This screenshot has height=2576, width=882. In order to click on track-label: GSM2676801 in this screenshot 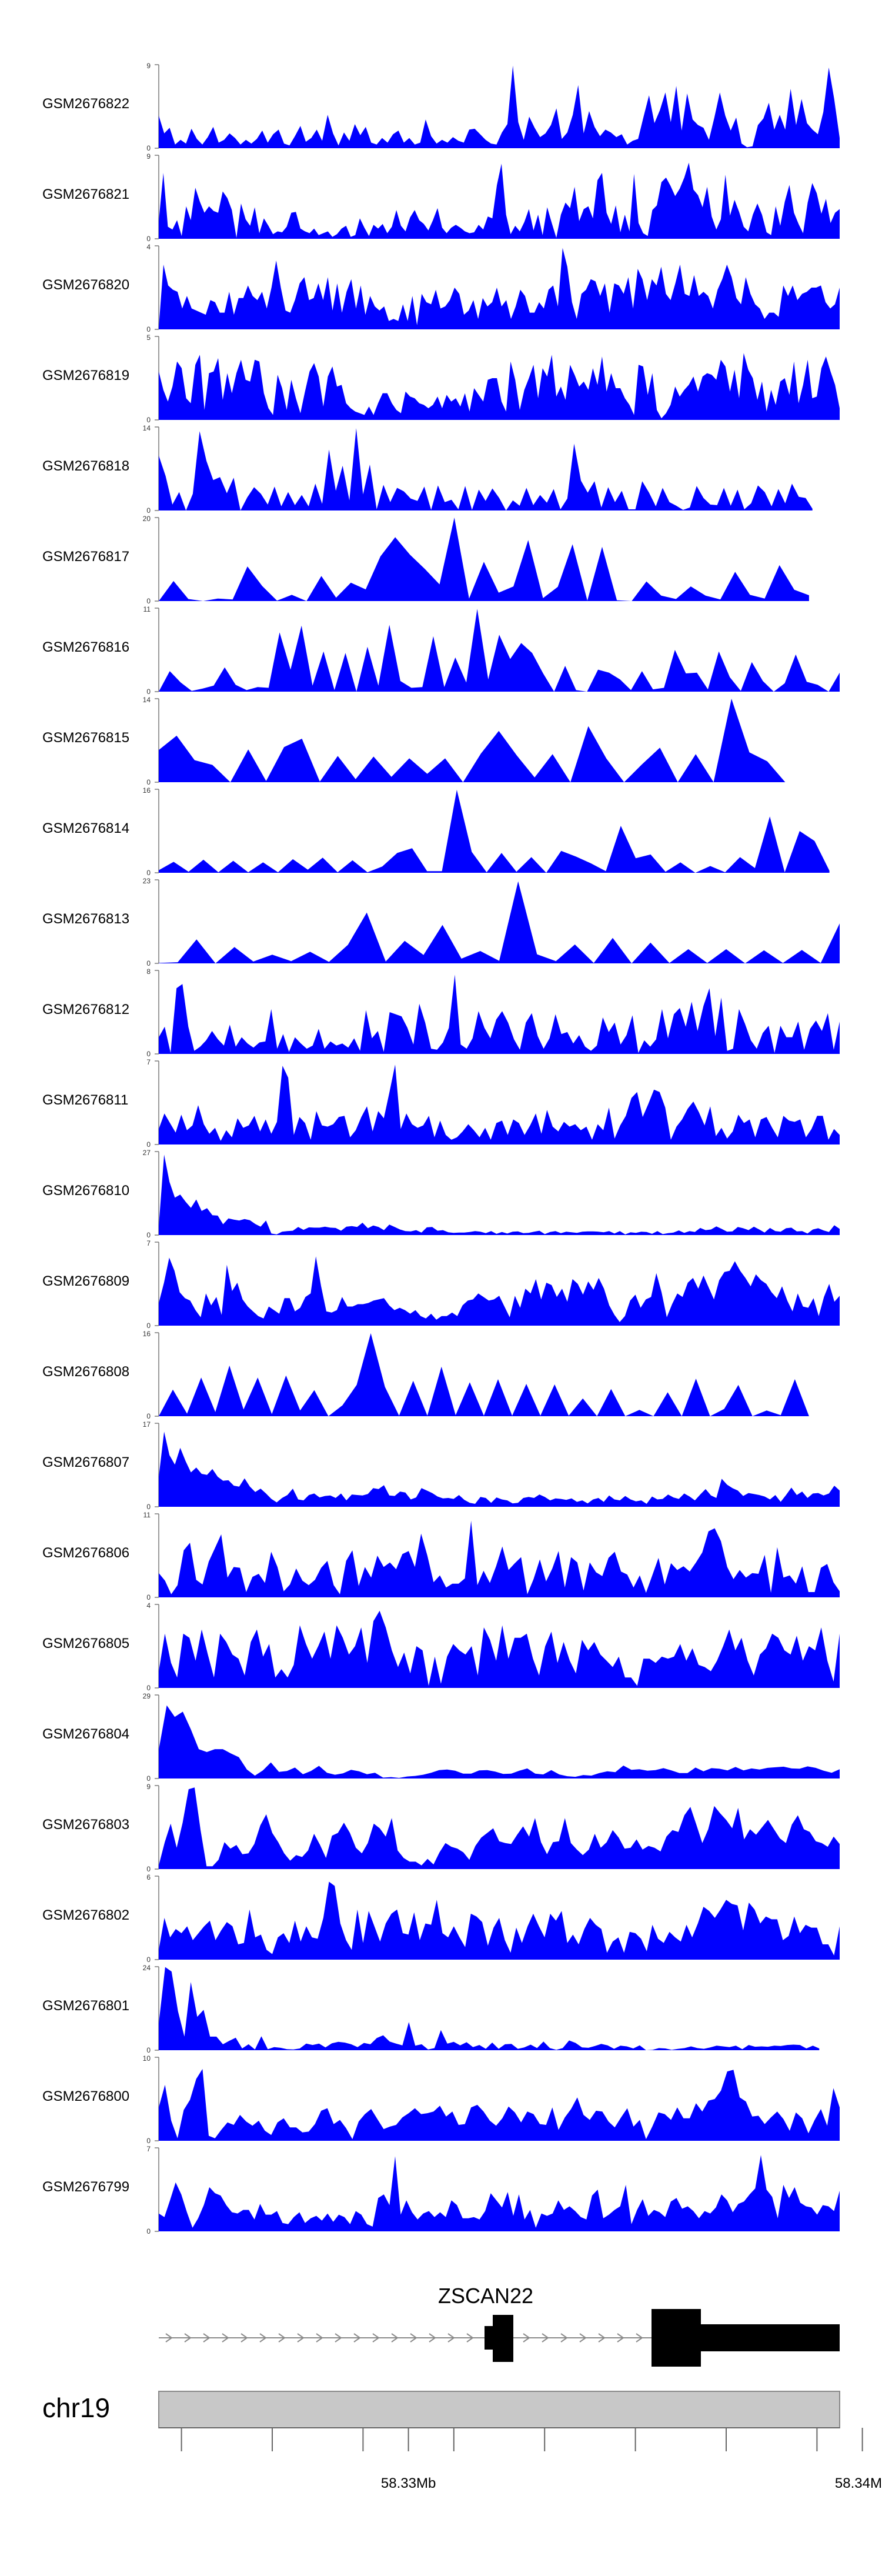, I will do `click(85, 2006)`.